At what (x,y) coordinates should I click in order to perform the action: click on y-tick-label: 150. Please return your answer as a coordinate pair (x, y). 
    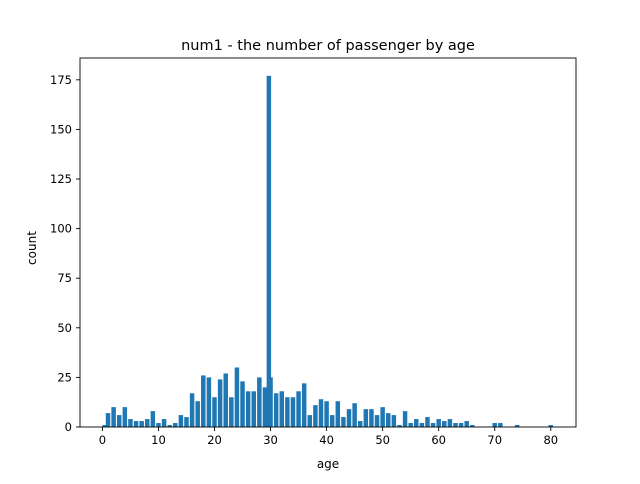
    Looking at the image, I should click on (61, 129).